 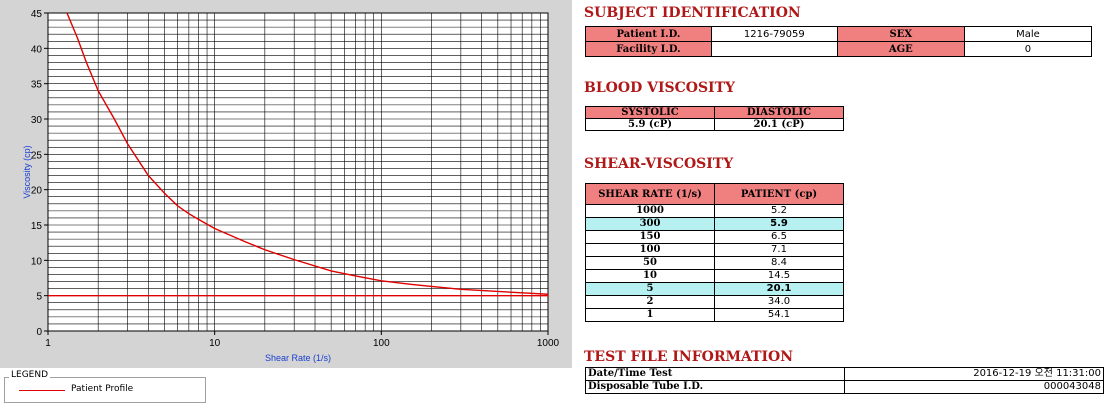 I want to click on shear-row: 10 14.5, so click(x=714, y=276).